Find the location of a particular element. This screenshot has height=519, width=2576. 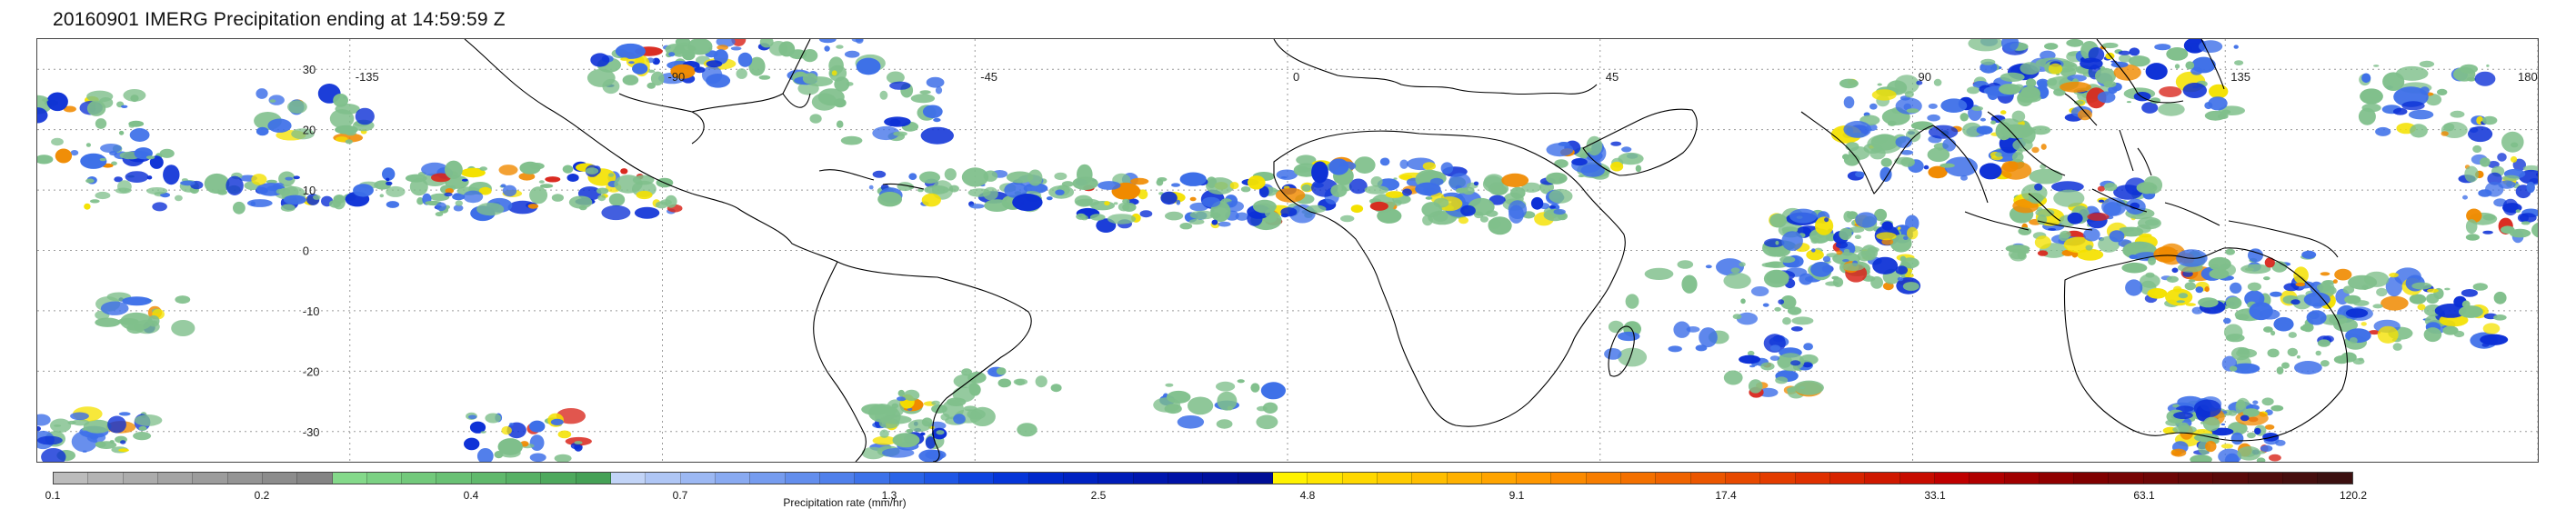

longitude-label: 135 is located at coordinates (2240, 77).